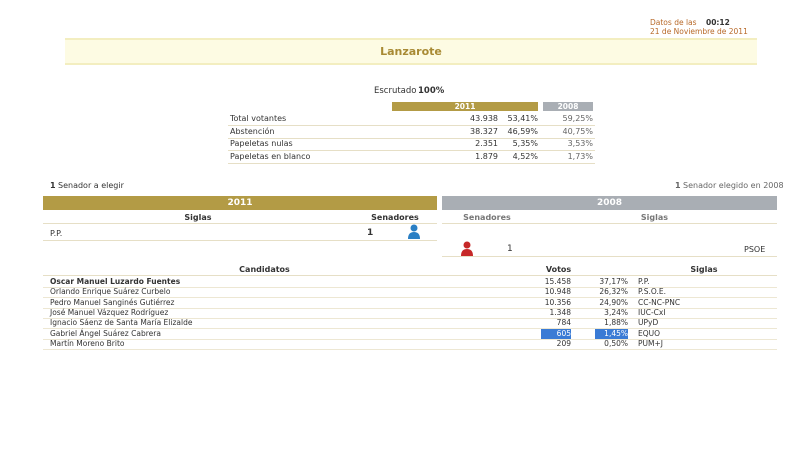 The height and width of the screenshot is (450, 800). Describe the element at coordinates (699, 31) in the screenshot. I see `datos-date: 21 de Noviembre de 2011` at that location.